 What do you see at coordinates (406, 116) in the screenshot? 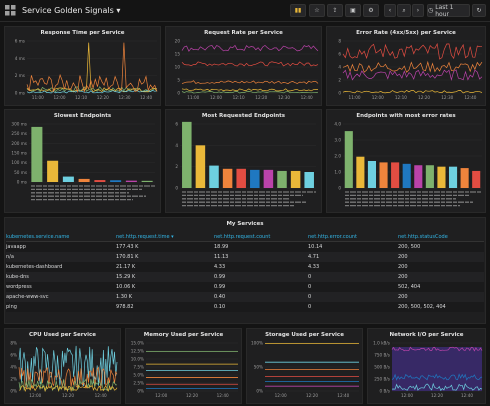
I see `panel-title: Endpoints with most error rates` at bounding box center [406, 116].